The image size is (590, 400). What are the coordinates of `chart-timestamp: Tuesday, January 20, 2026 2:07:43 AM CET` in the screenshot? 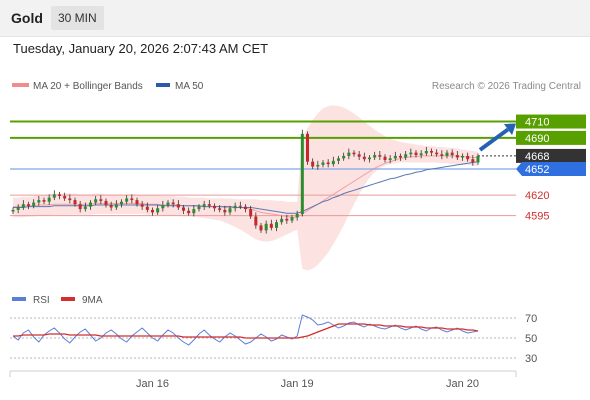 It's located at (141, 48).